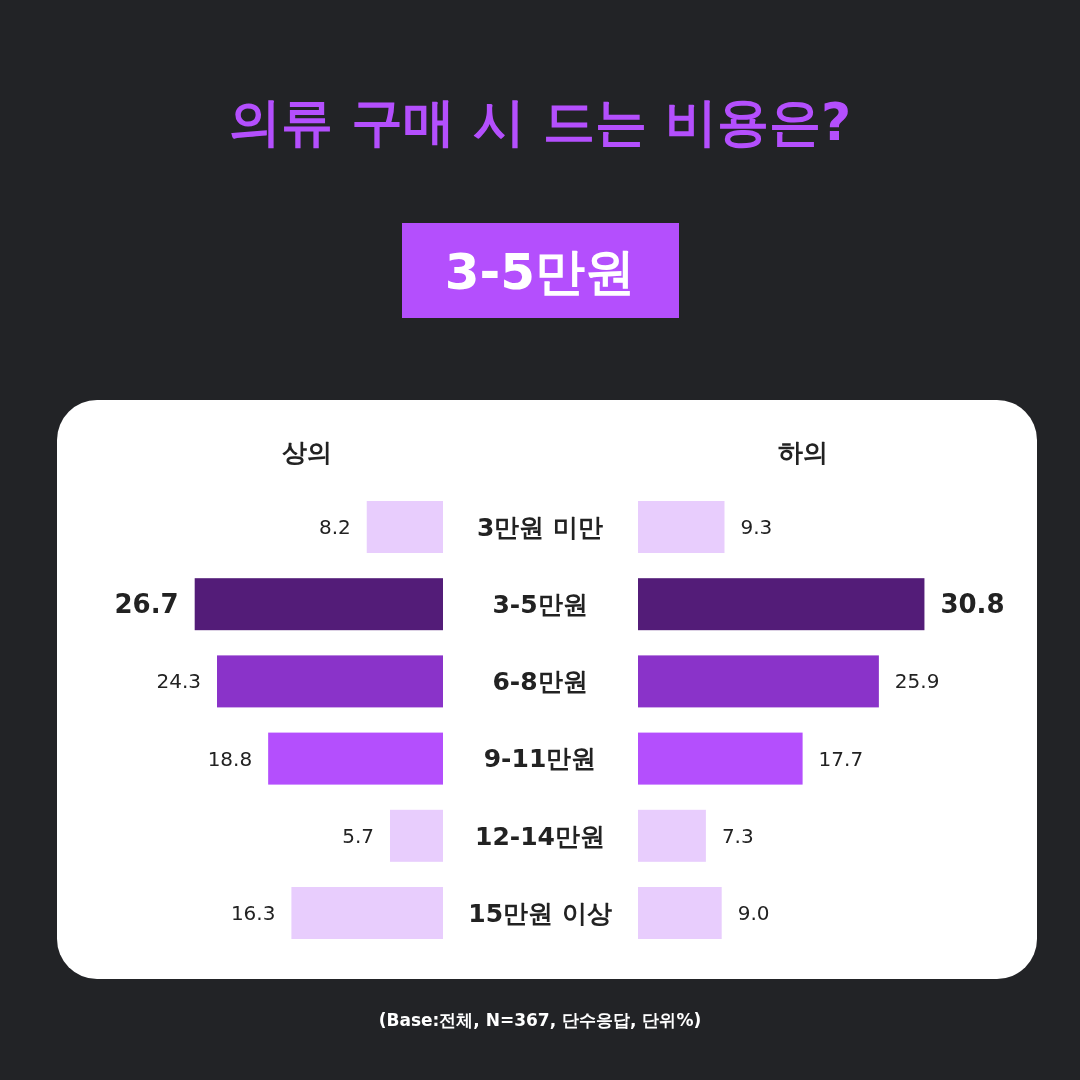 This screenshot has height=1080, width=1080. I want to click on data-label: 8.2, so click(334, 527).